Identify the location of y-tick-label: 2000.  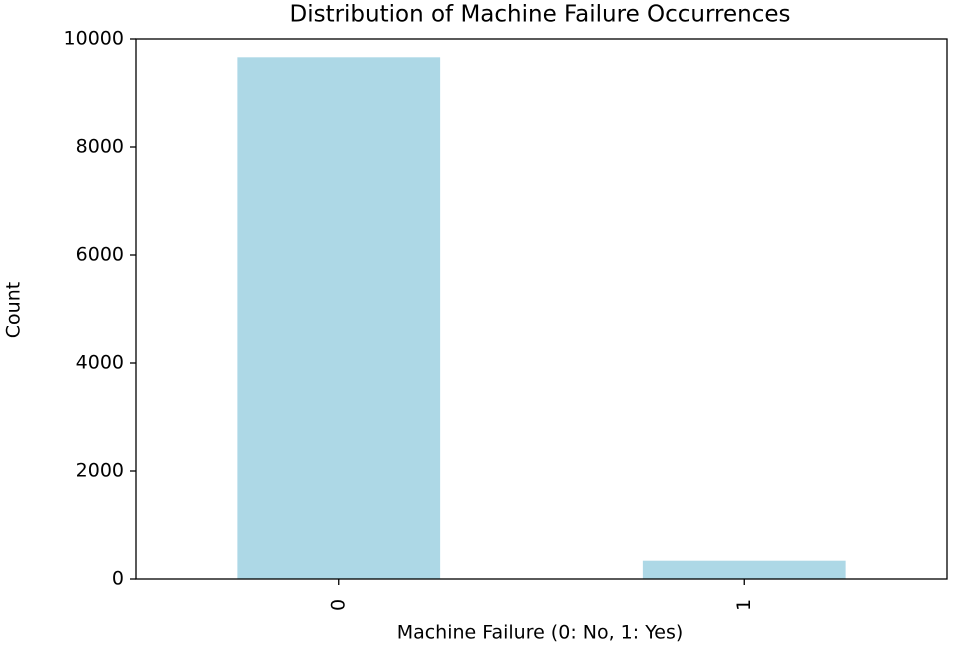
(100, 471).